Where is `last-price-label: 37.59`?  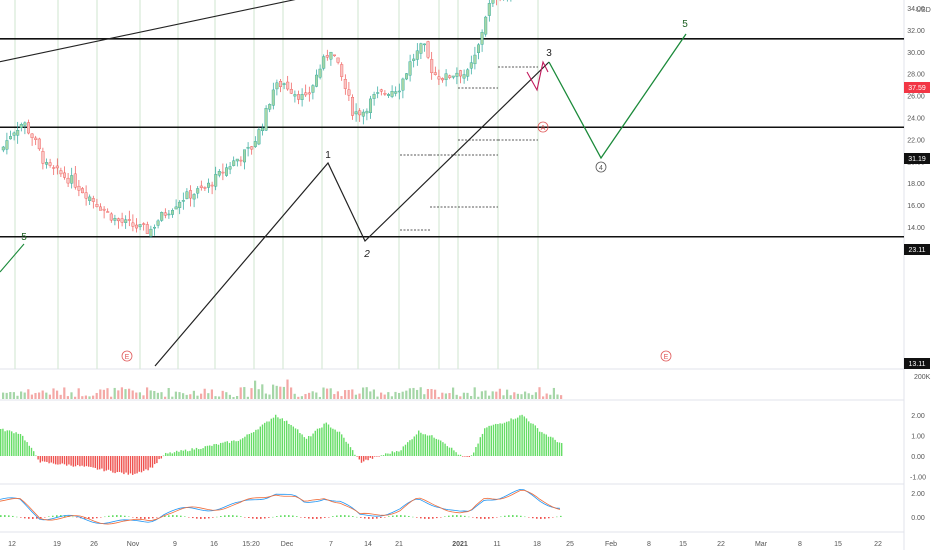
last-price-label: 37.59 is located at coordinates (917, 88).